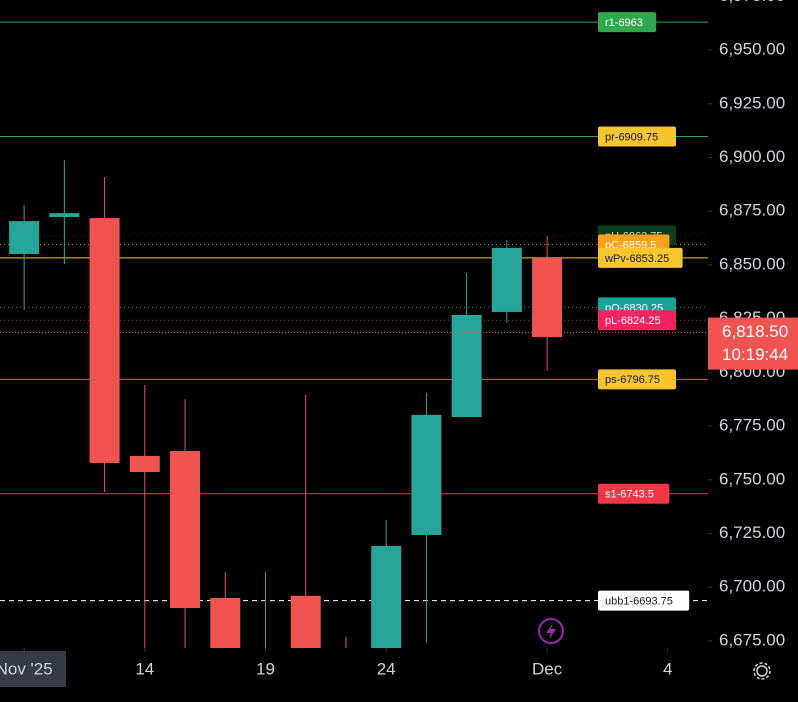 Image resolution: width=798 pixels, height=702 pixels. I want to click on y-tick-label: 6,925.00, so click(752, 102).